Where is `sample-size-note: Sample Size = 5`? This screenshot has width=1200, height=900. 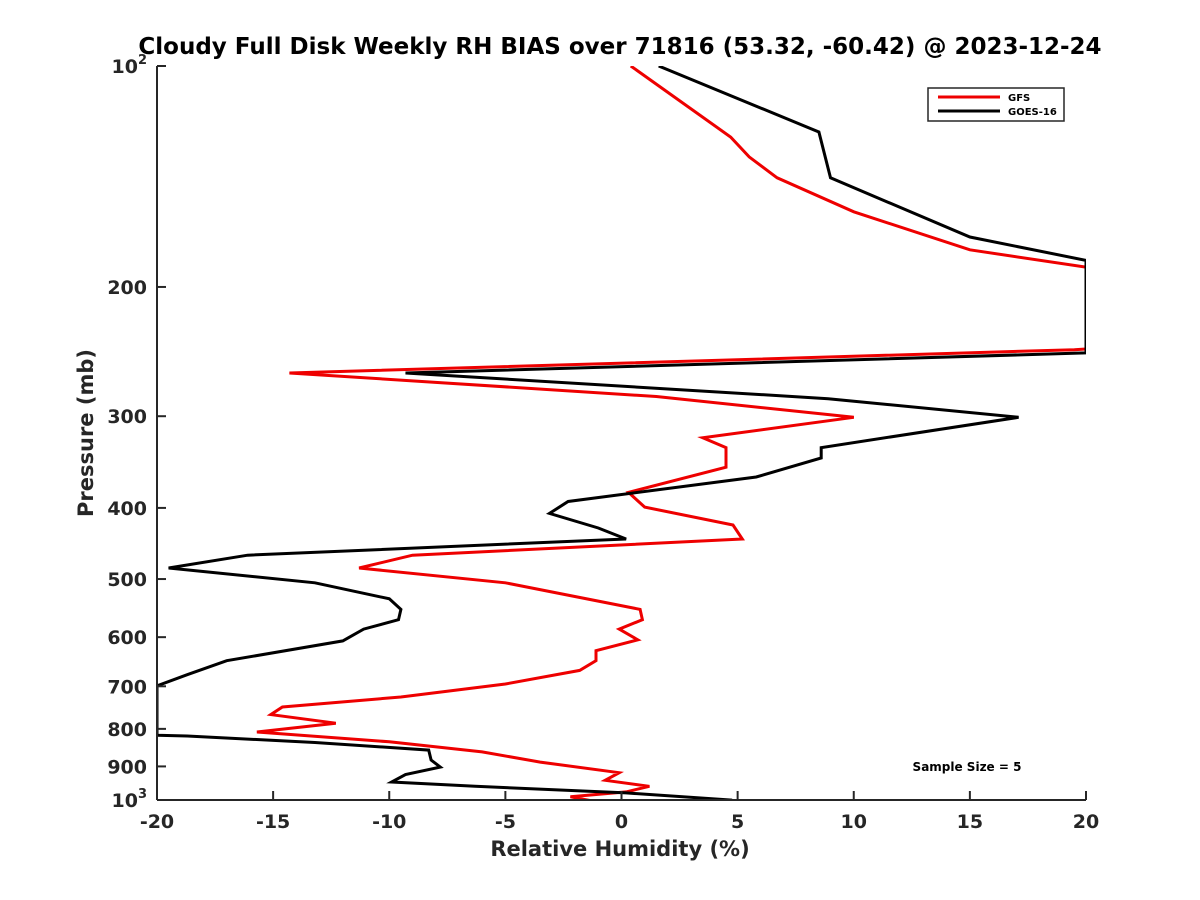 sample-size-note: Sample Size = 5 is located at coordinates (967, 767).